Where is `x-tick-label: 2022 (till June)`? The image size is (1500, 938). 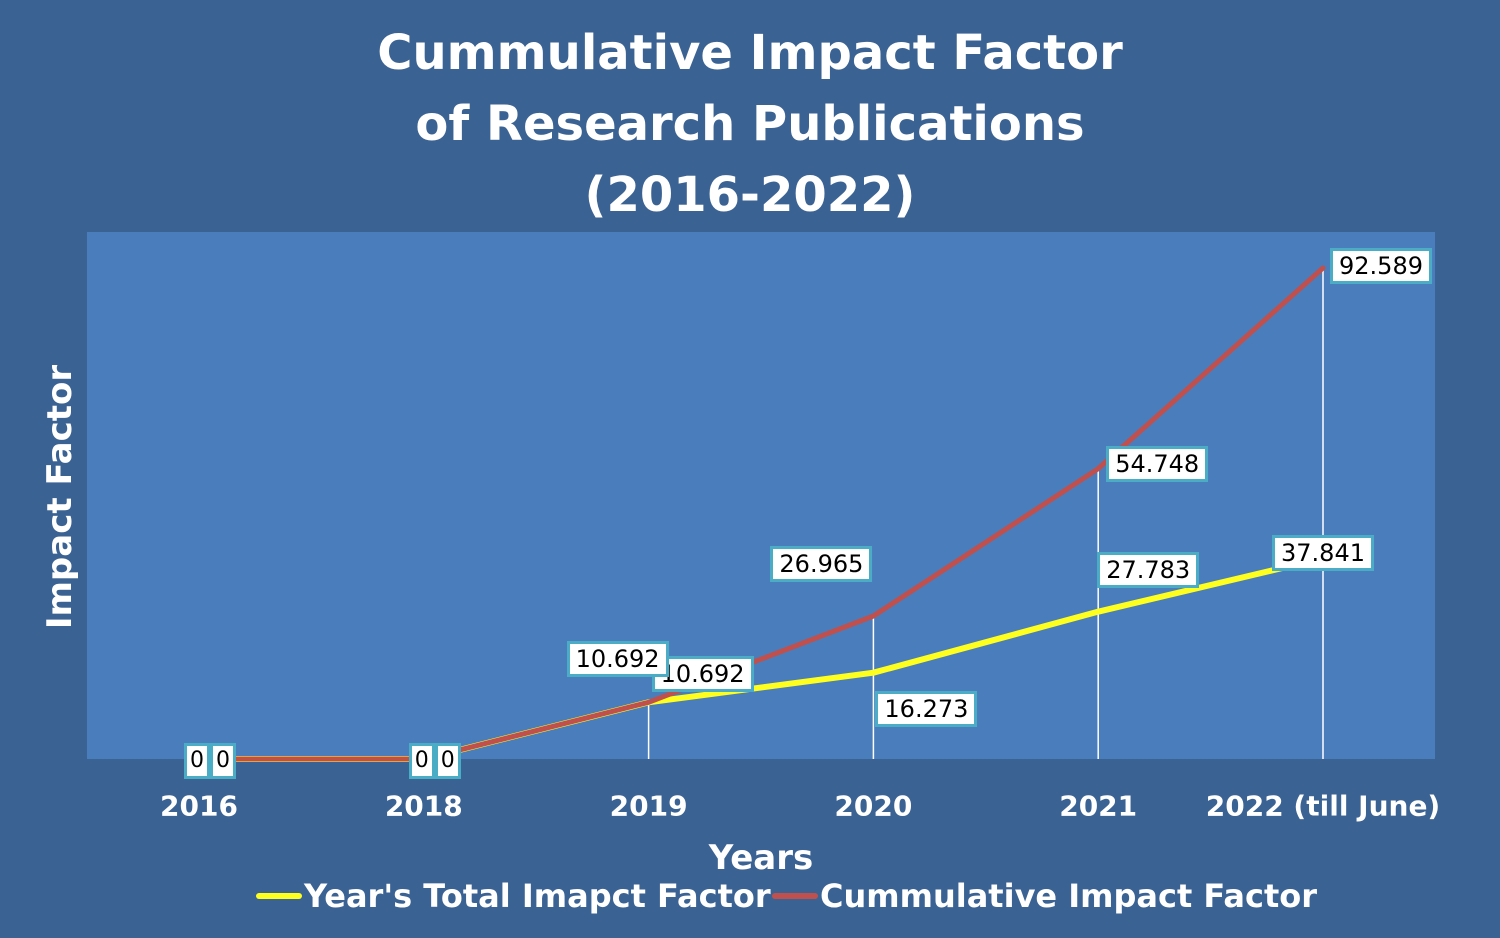
x-tick-label: 2022 (till June) is located at coordinates (1323, 806).